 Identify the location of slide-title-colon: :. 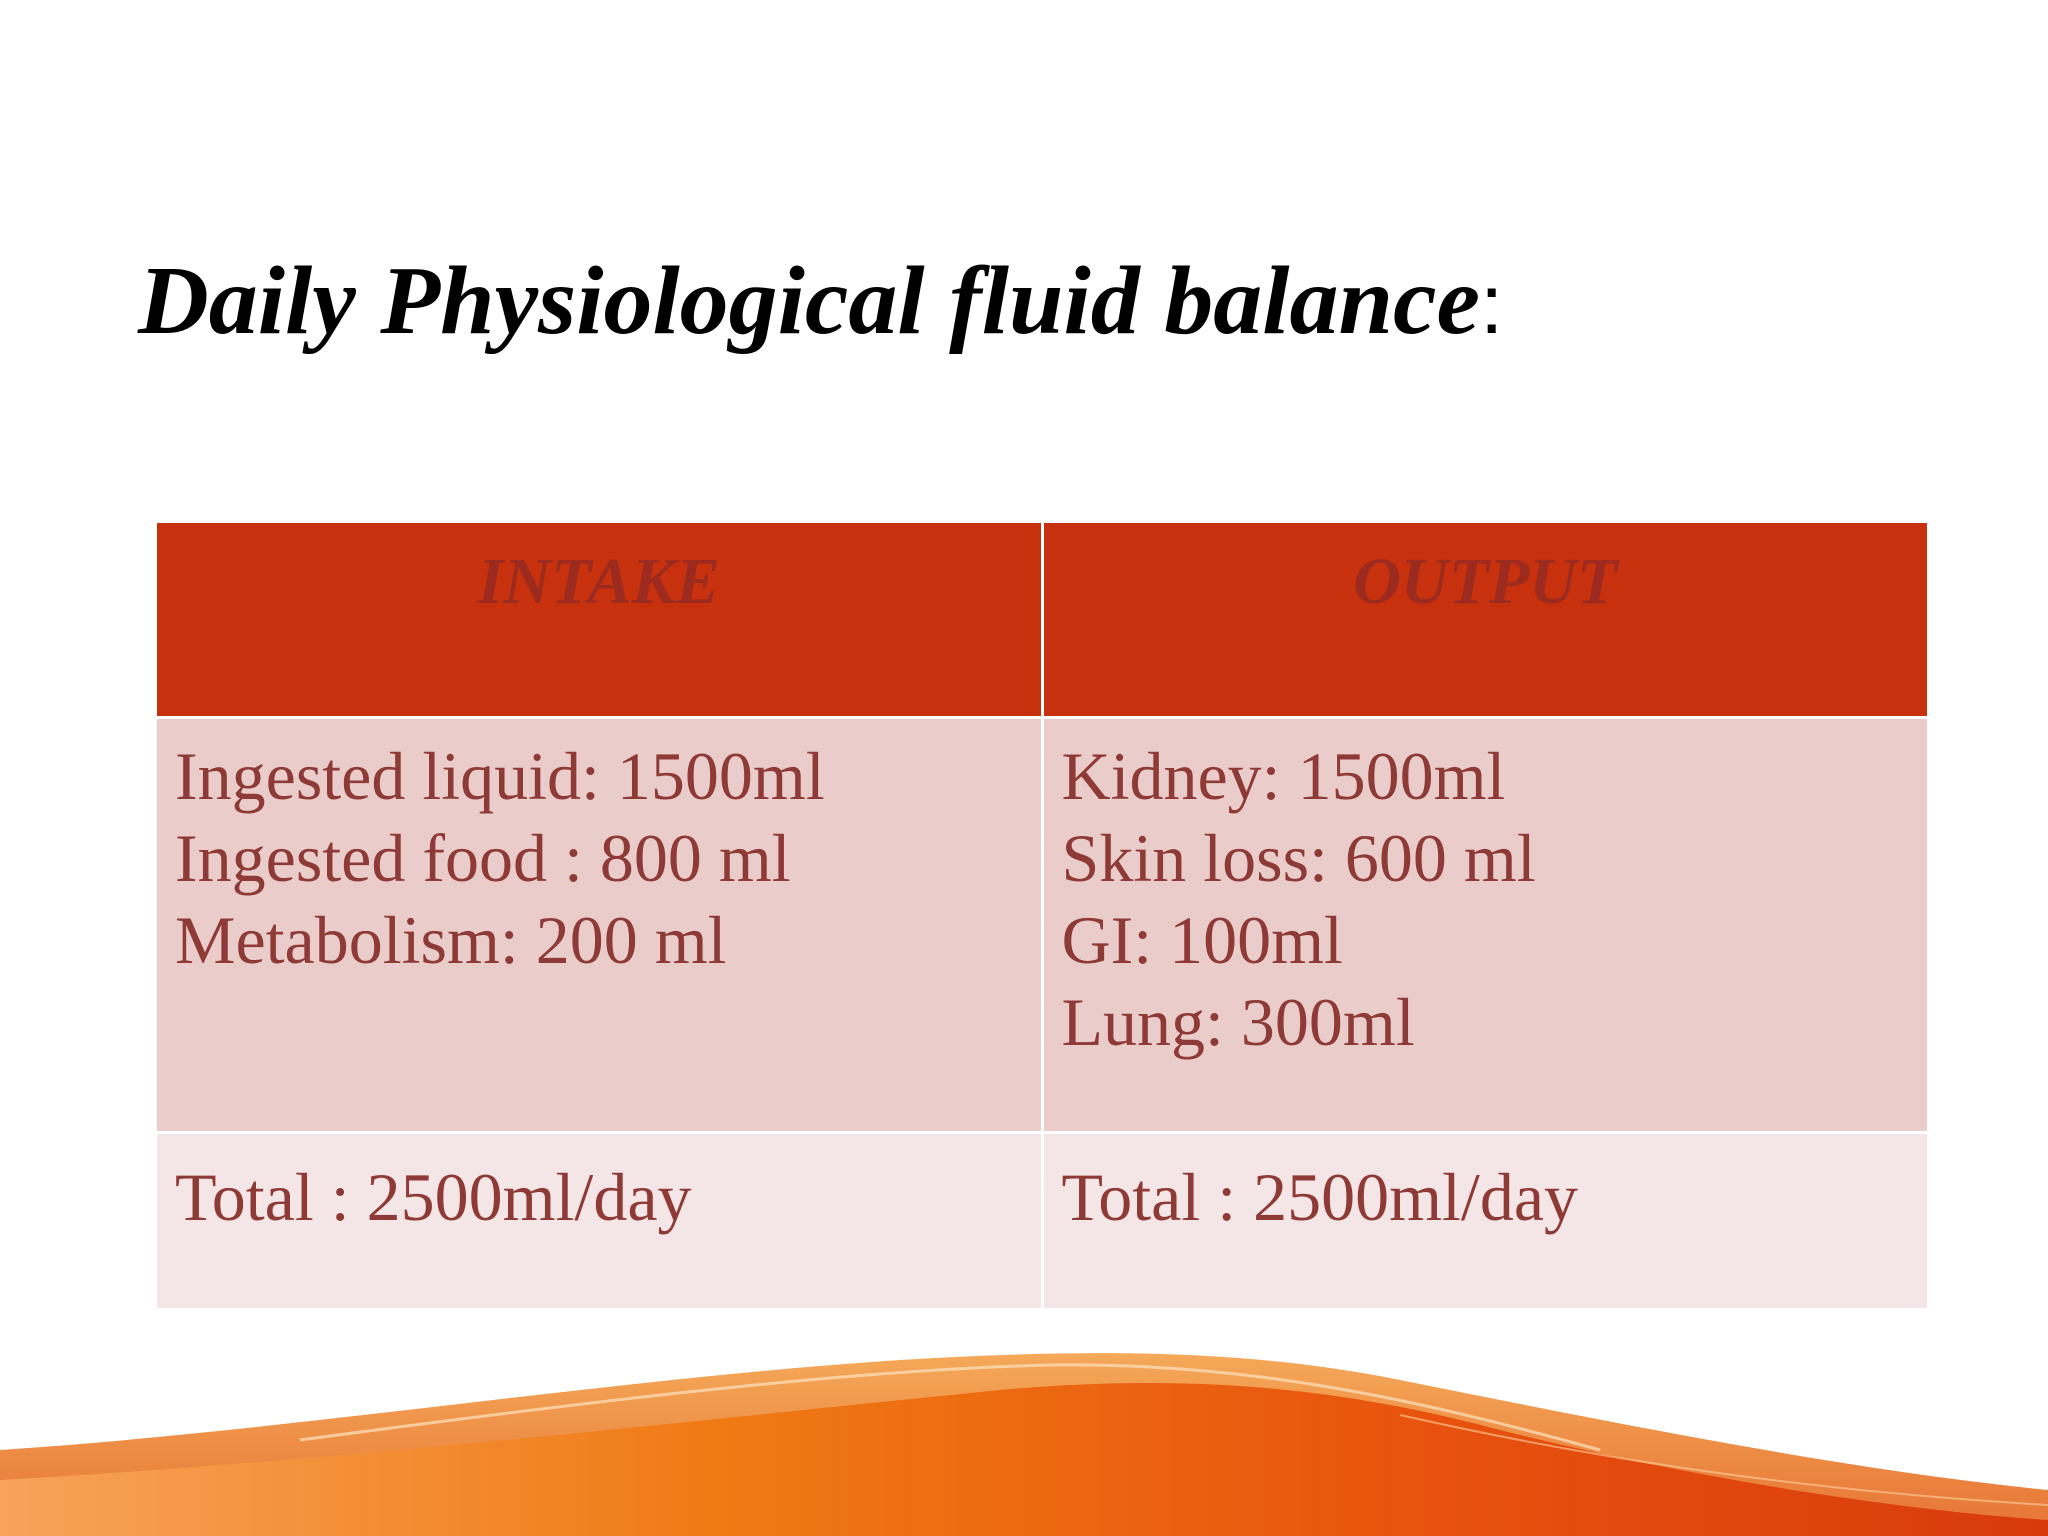
(1491, 304).